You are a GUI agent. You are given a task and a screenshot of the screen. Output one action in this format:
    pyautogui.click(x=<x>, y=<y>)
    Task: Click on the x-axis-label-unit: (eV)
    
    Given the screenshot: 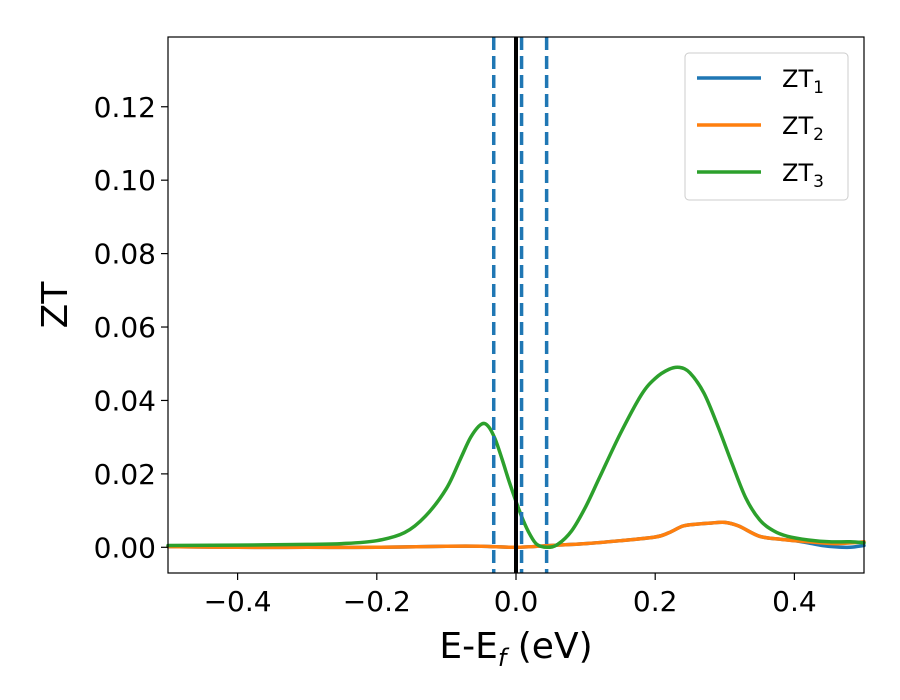 What is the action you would take?
    pyautogui.click(x=549, y=646)
    